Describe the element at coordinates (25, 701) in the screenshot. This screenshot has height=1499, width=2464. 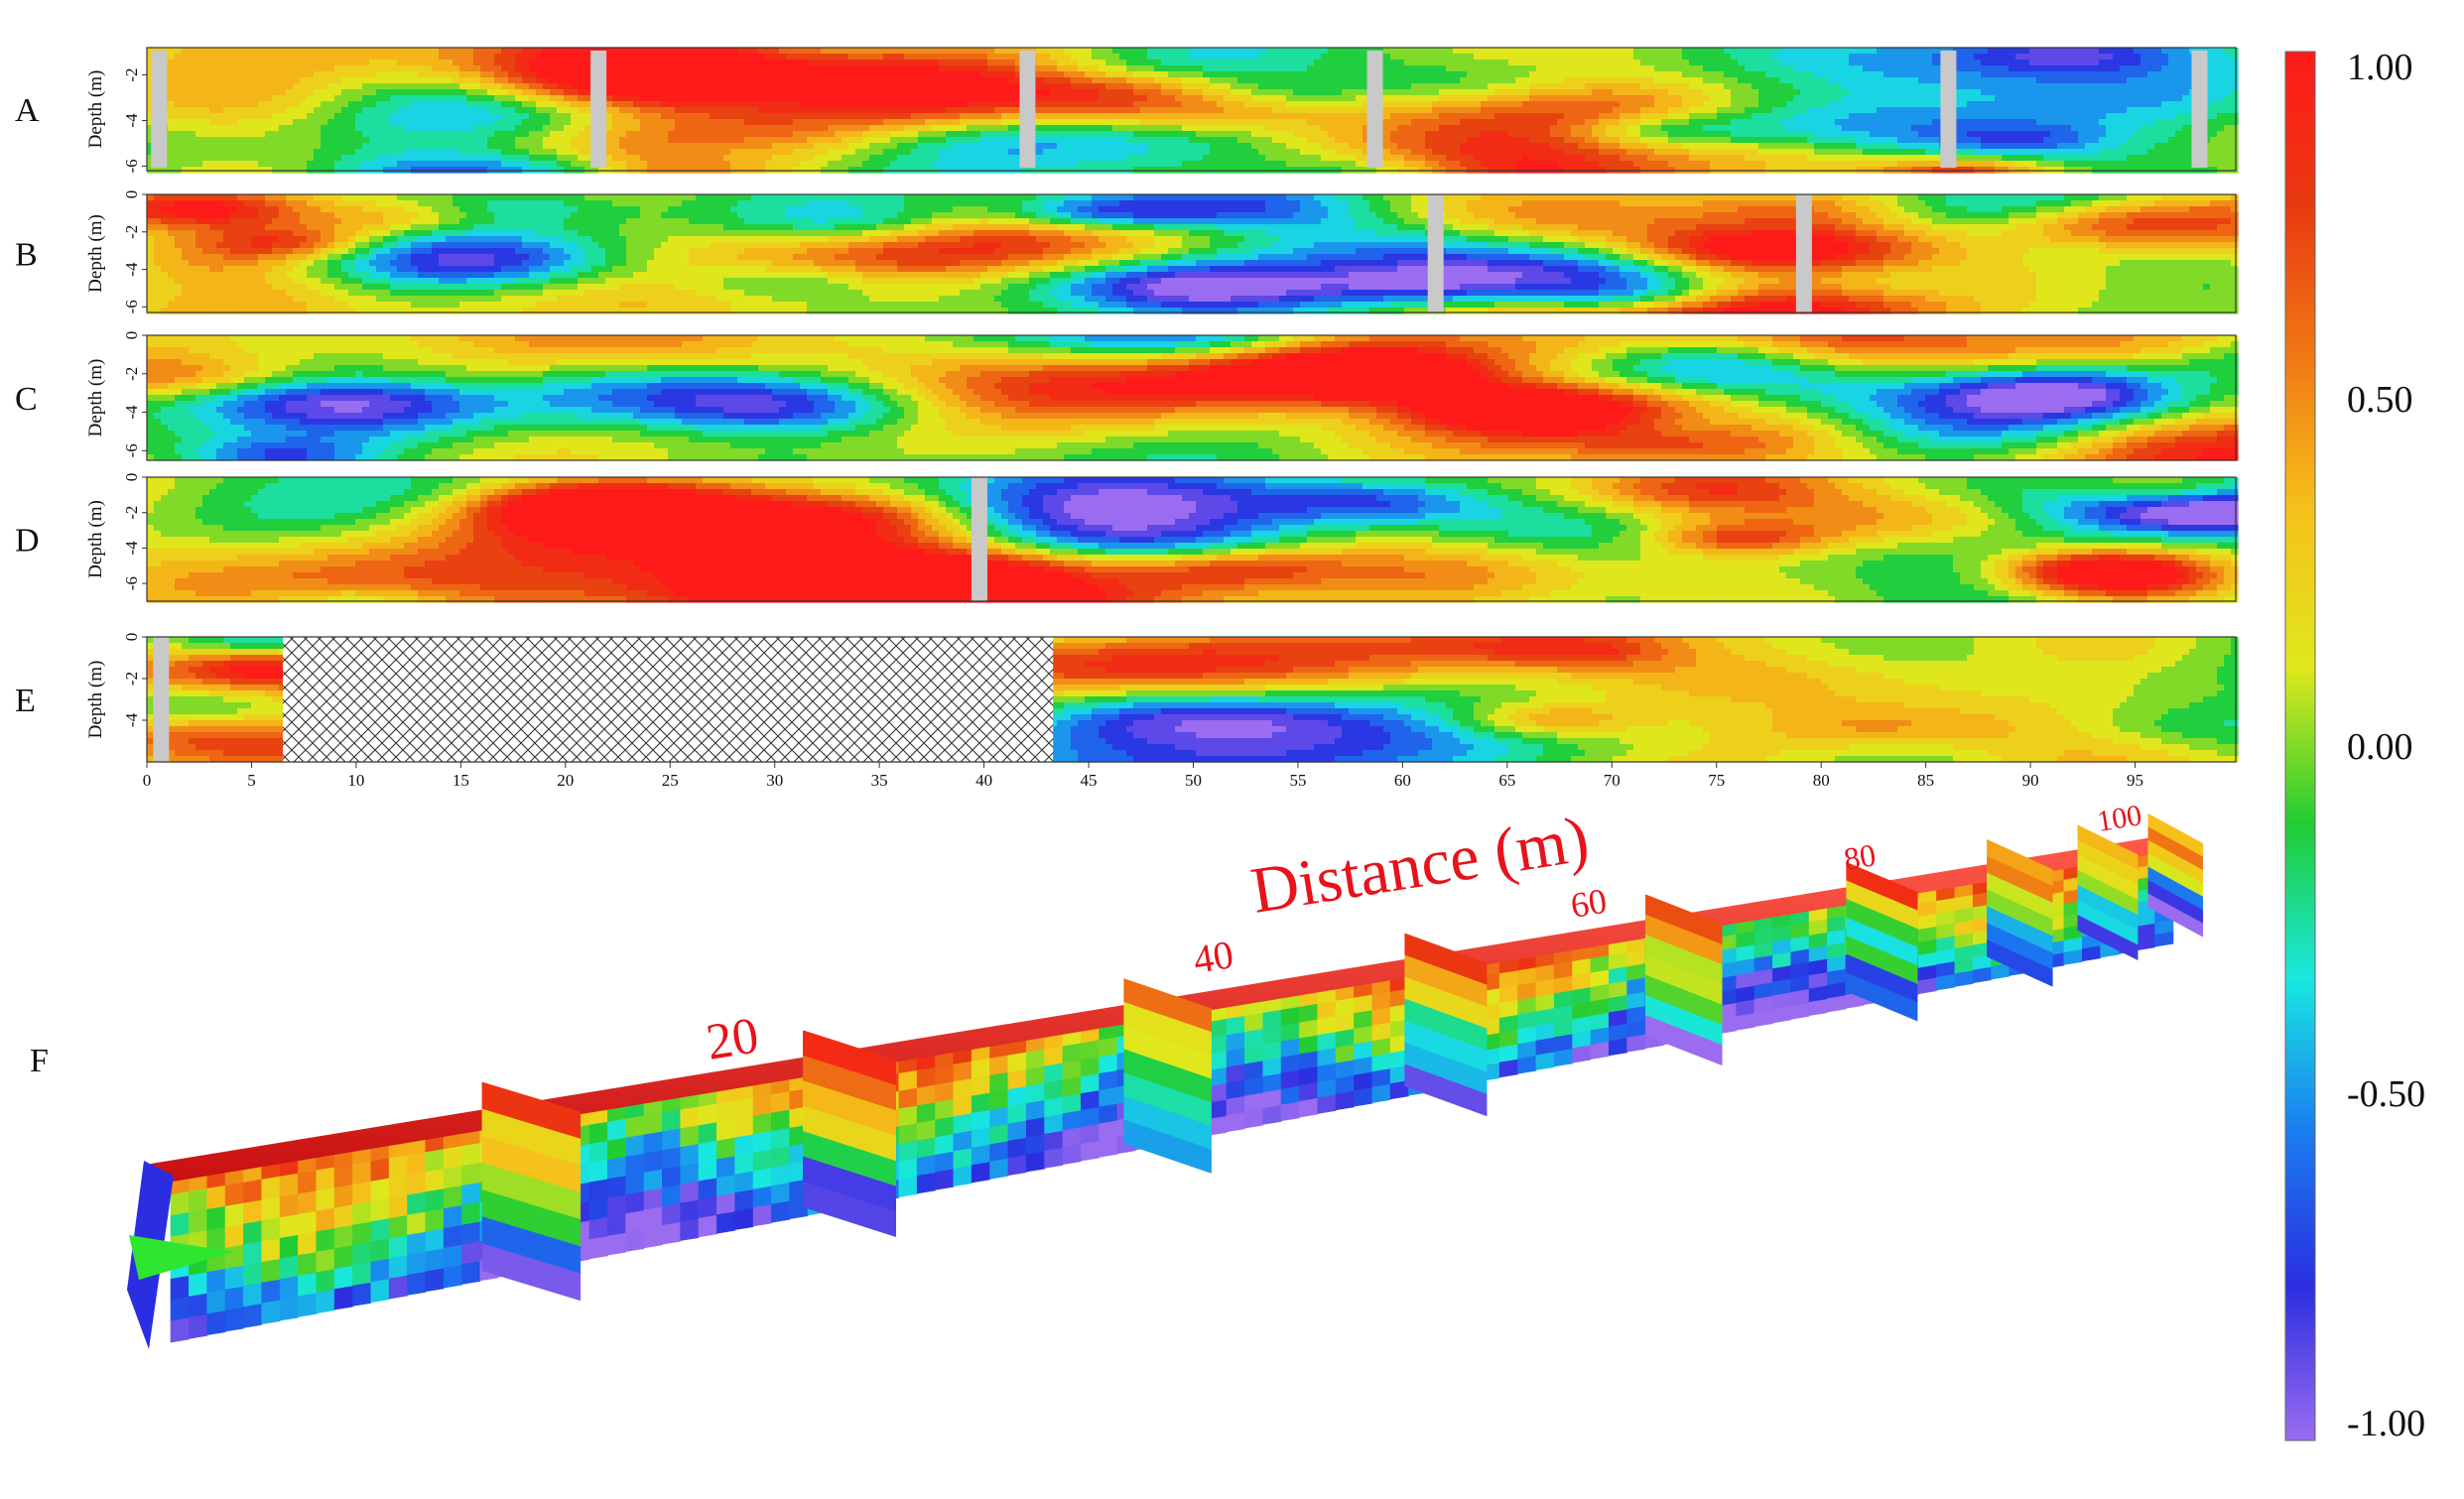
I see `panel-label-e: E` at that location.